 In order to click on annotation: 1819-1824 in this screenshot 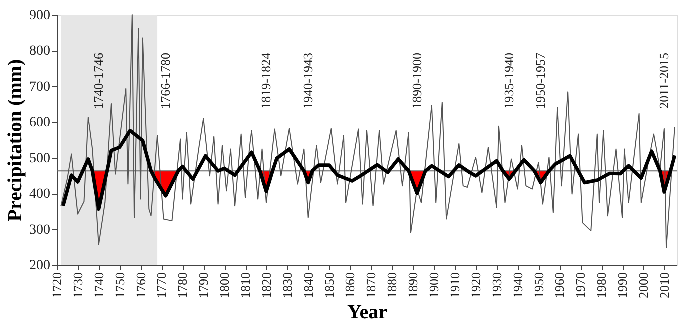, I will do `click(266, 81)`.